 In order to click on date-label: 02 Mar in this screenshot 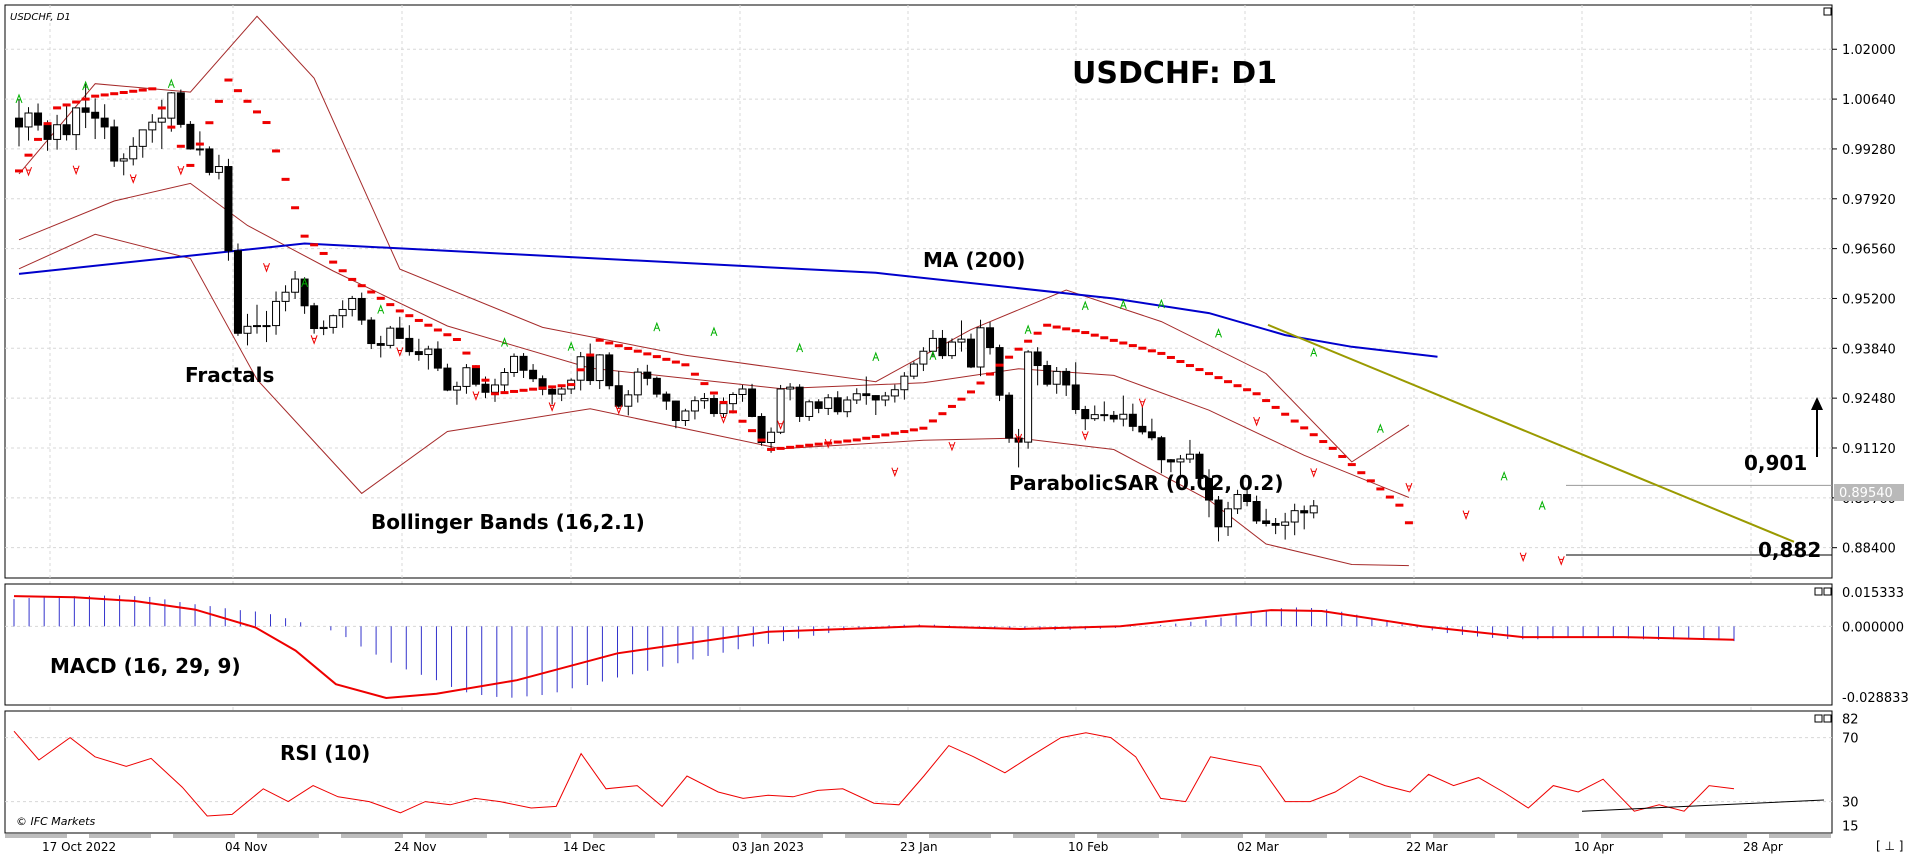, I will do `click(1258, 847)`.